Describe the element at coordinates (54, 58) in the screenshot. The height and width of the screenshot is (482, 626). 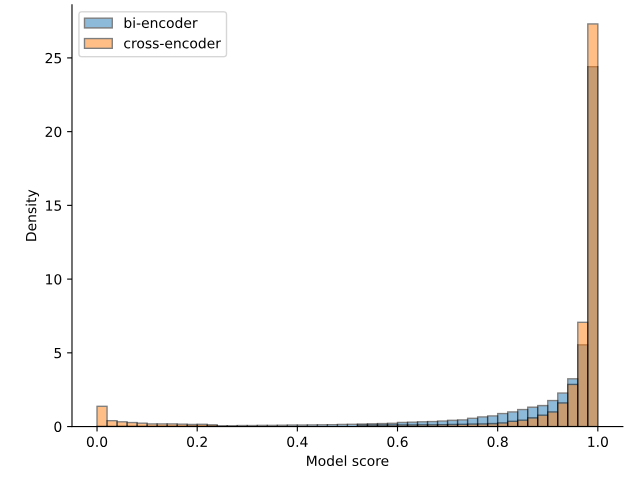
I see `y-tick-label: 25` at that location.